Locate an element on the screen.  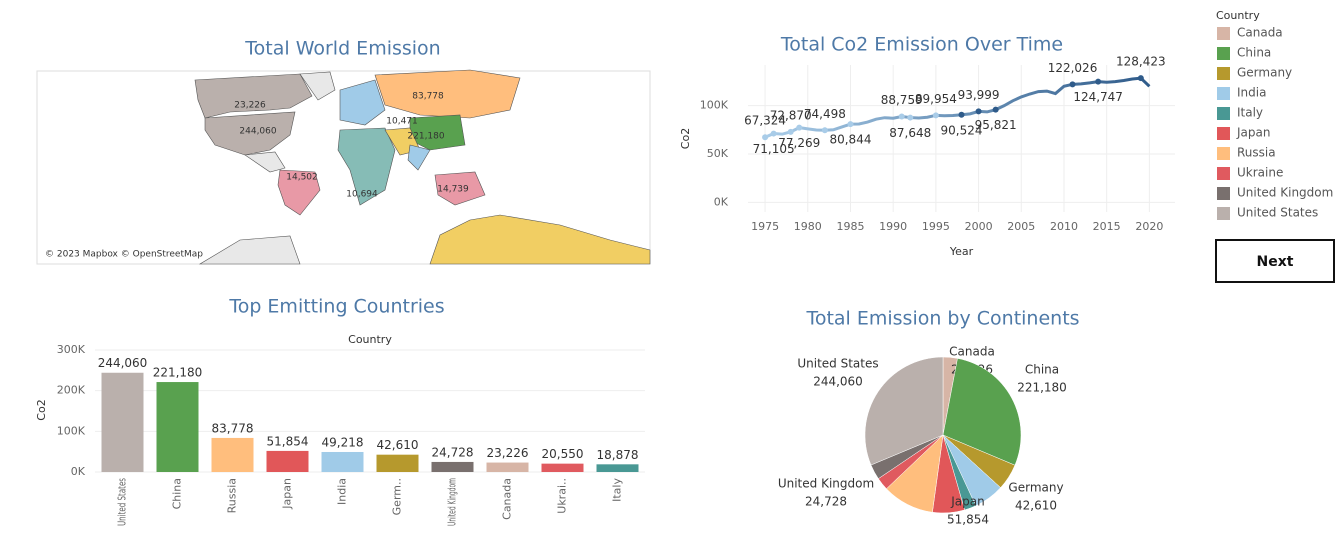
data-label: 18,878 is located at coordinates (618, 455).